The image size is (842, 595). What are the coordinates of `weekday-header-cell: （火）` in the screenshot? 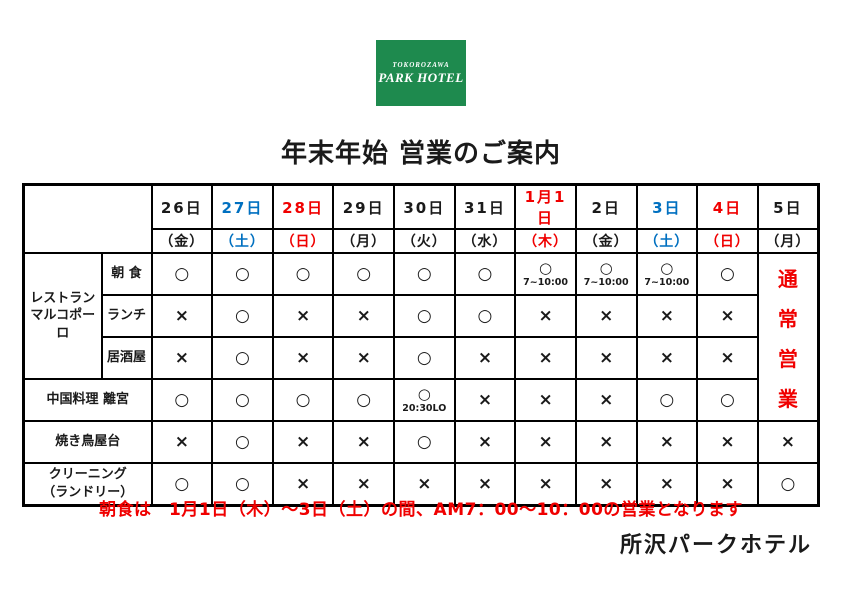 It's located at (424, 241).